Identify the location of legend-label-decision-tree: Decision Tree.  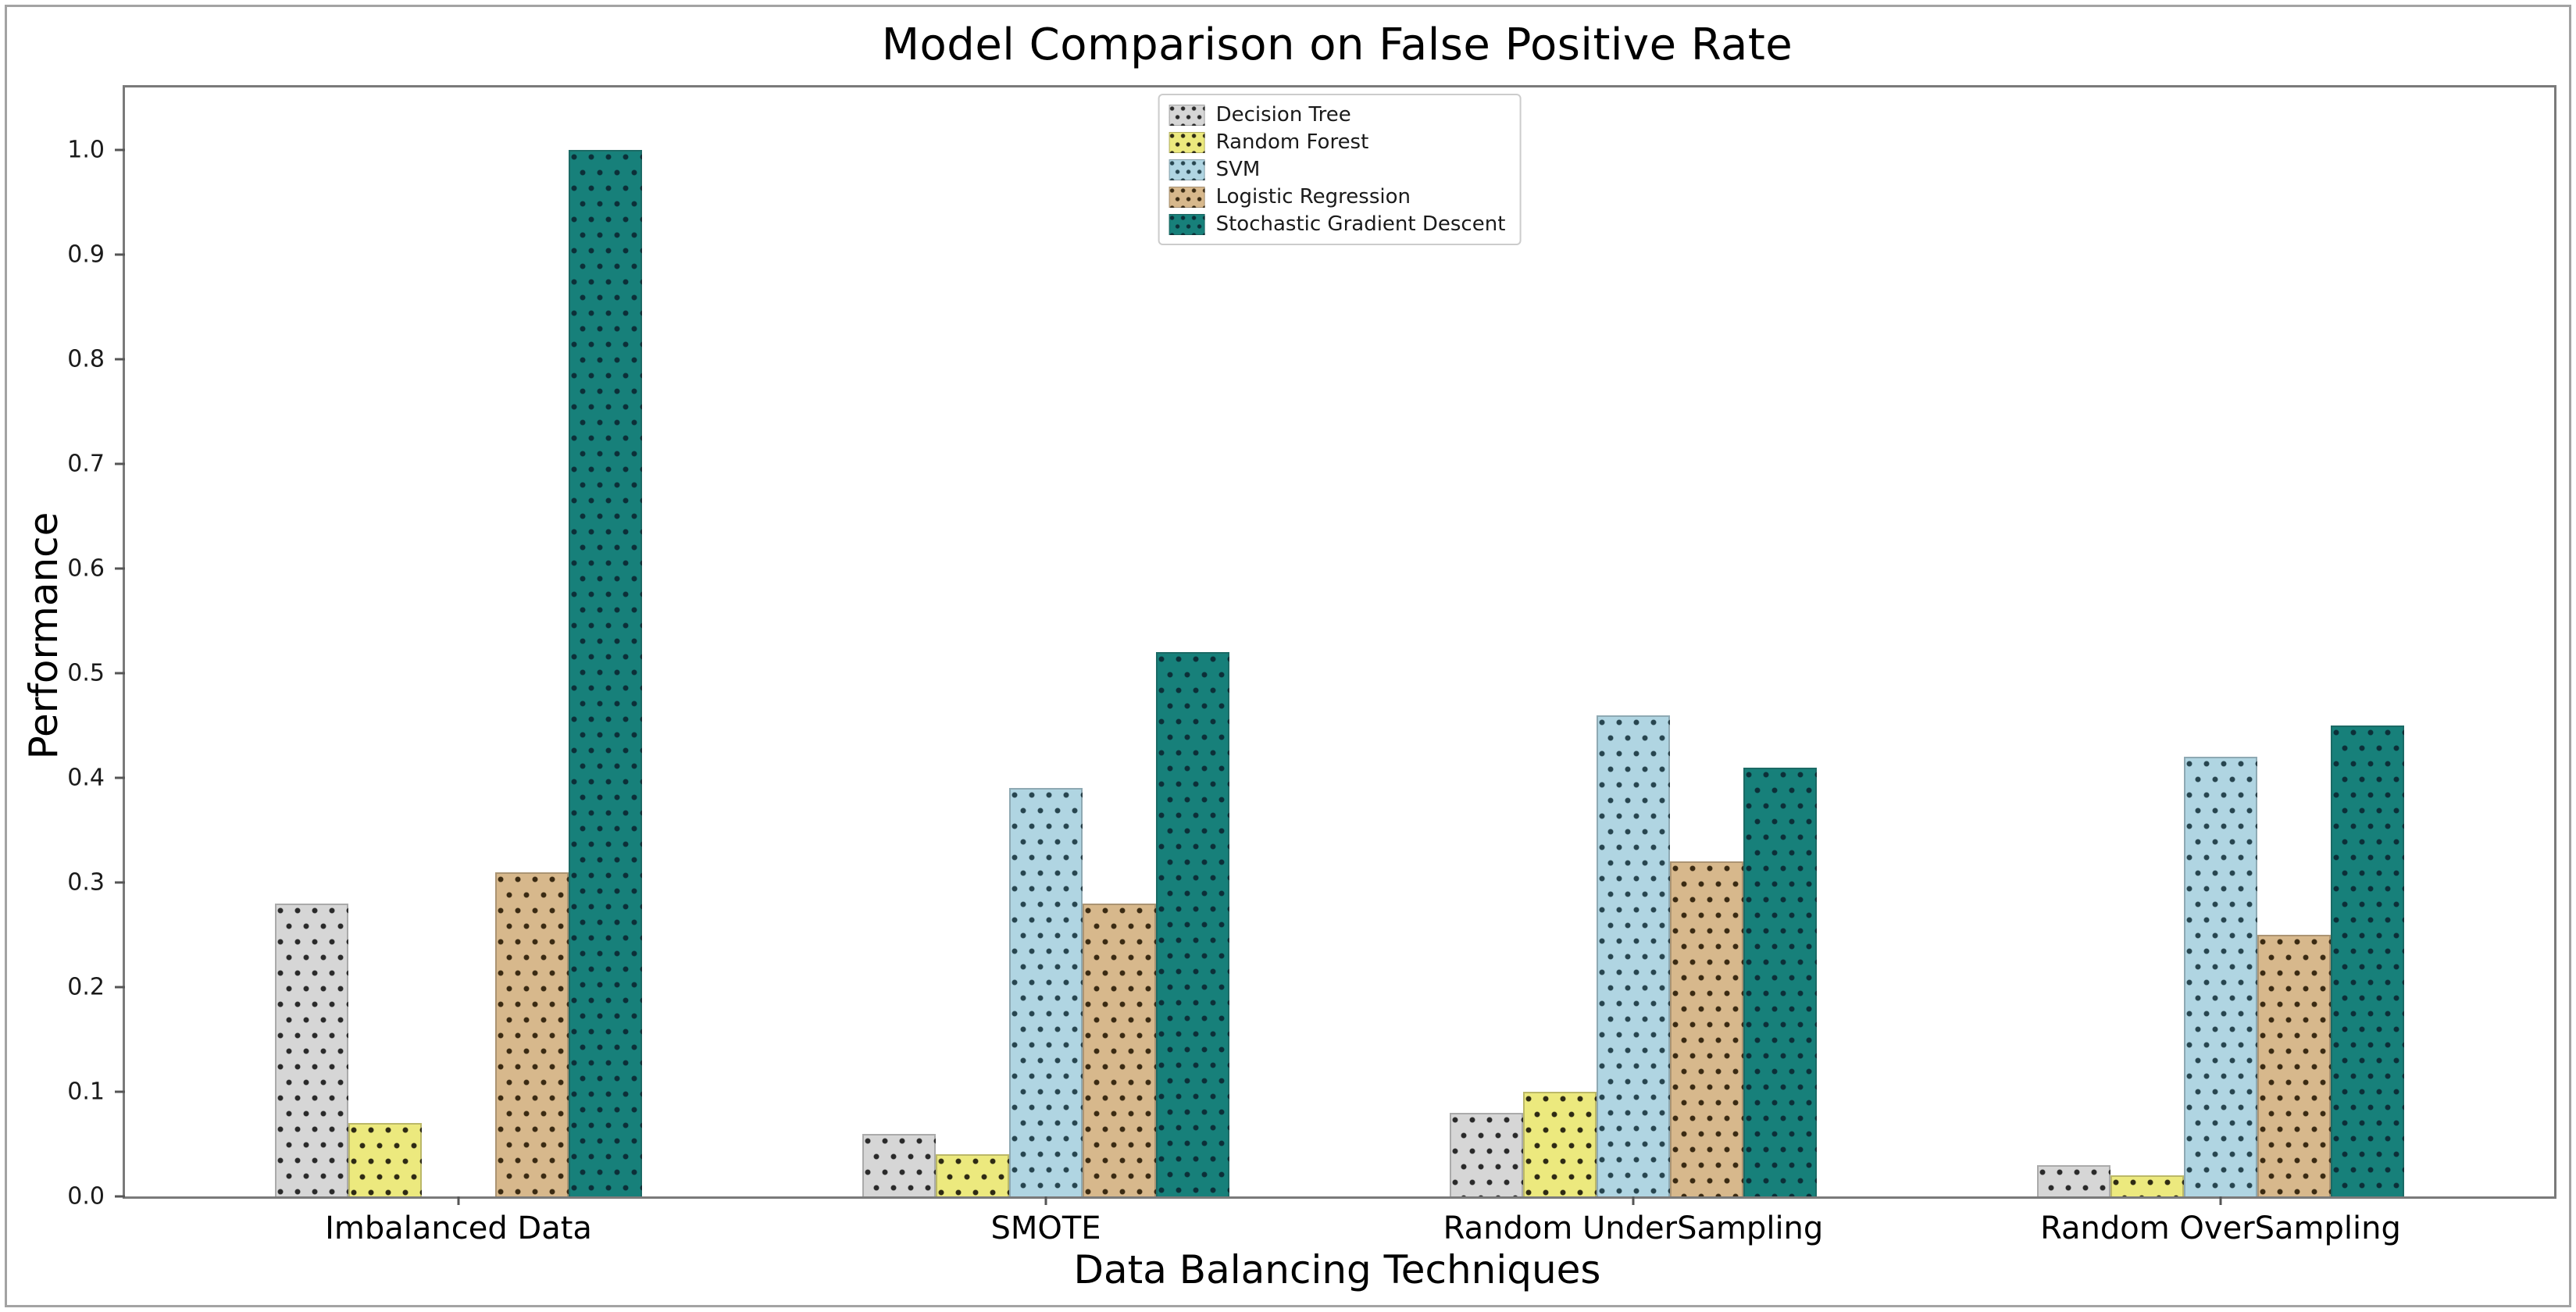
(1283, 115).